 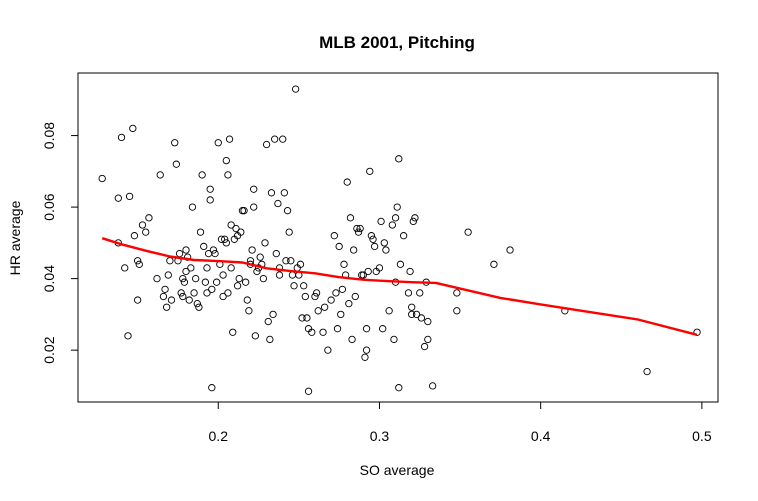 I want to click on x-tick-label: 0.5, so click(x=702, y=436).